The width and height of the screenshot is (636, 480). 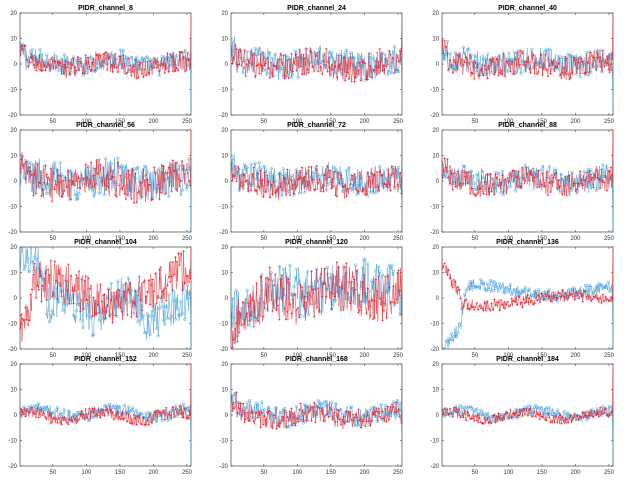 What do you see at coordinates (609, 473) in the screenshot?
I see `x-tick-label: 250` at bounding box center [609, 473].